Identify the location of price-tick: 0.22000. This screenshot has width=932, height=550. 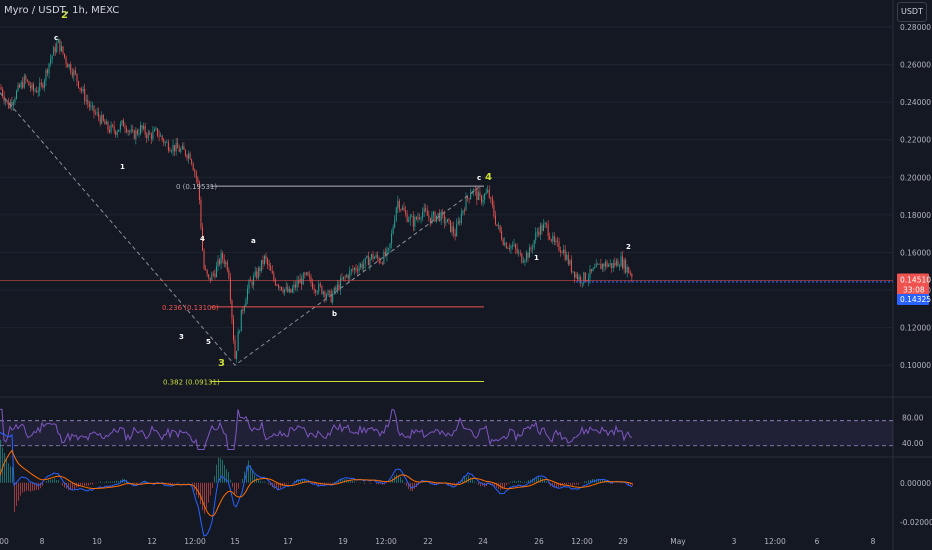
(915, 140).